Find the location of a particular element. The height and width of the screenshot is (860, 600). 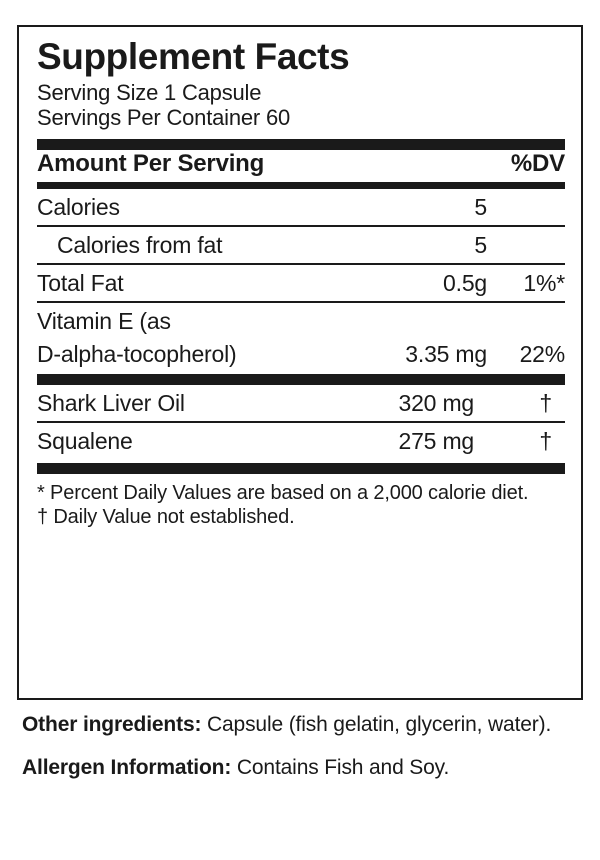

panel-title: Supplement Facts is located at coordinates (193, 56).